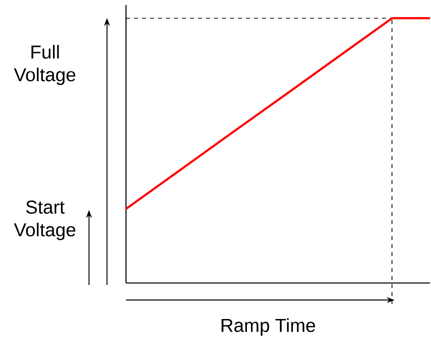 The width and height of the screenshot is (431, 343). I want to click on text: Start Voltage, so click(45, 220).